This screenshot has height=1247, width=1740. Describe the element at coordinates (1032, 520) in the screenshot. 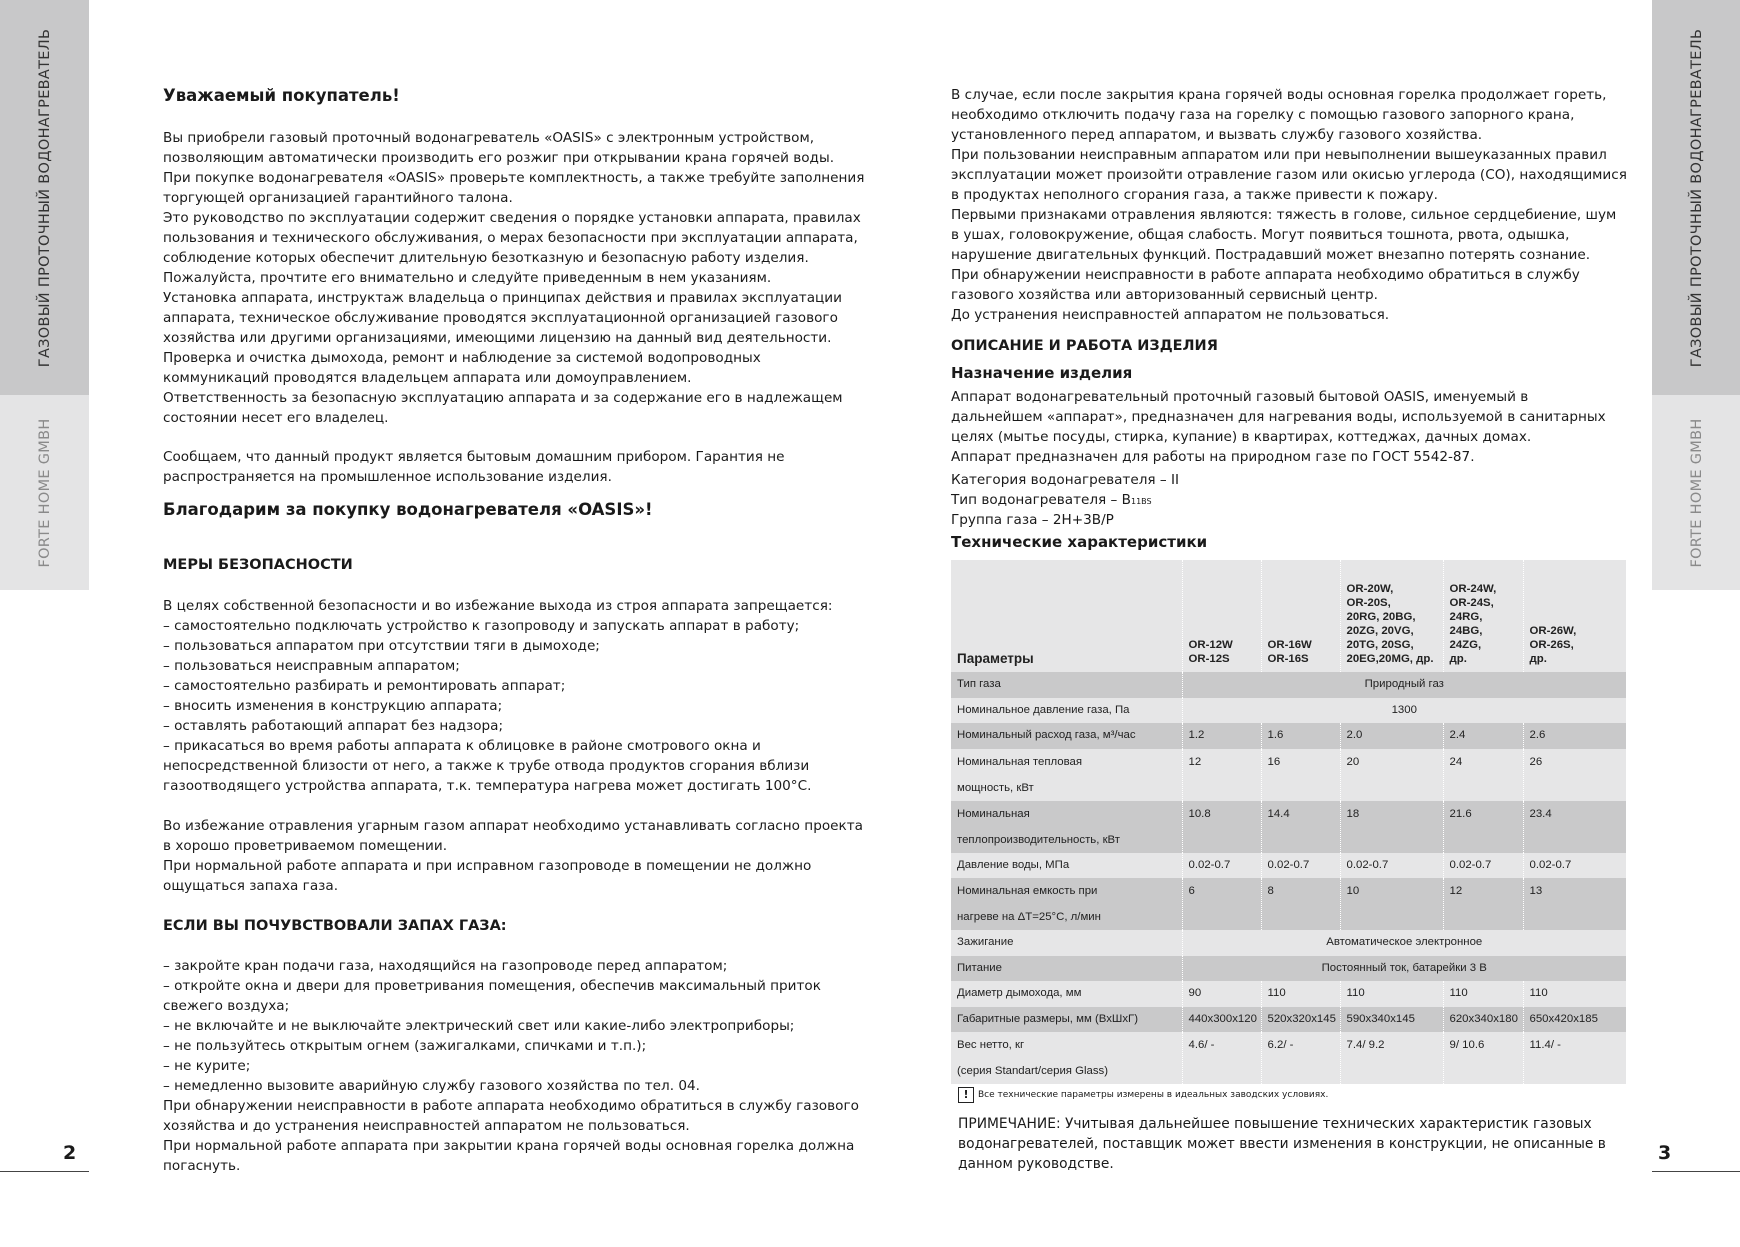

I see `gas-group-line: Группа газа – 2H+3B/P` at that location.